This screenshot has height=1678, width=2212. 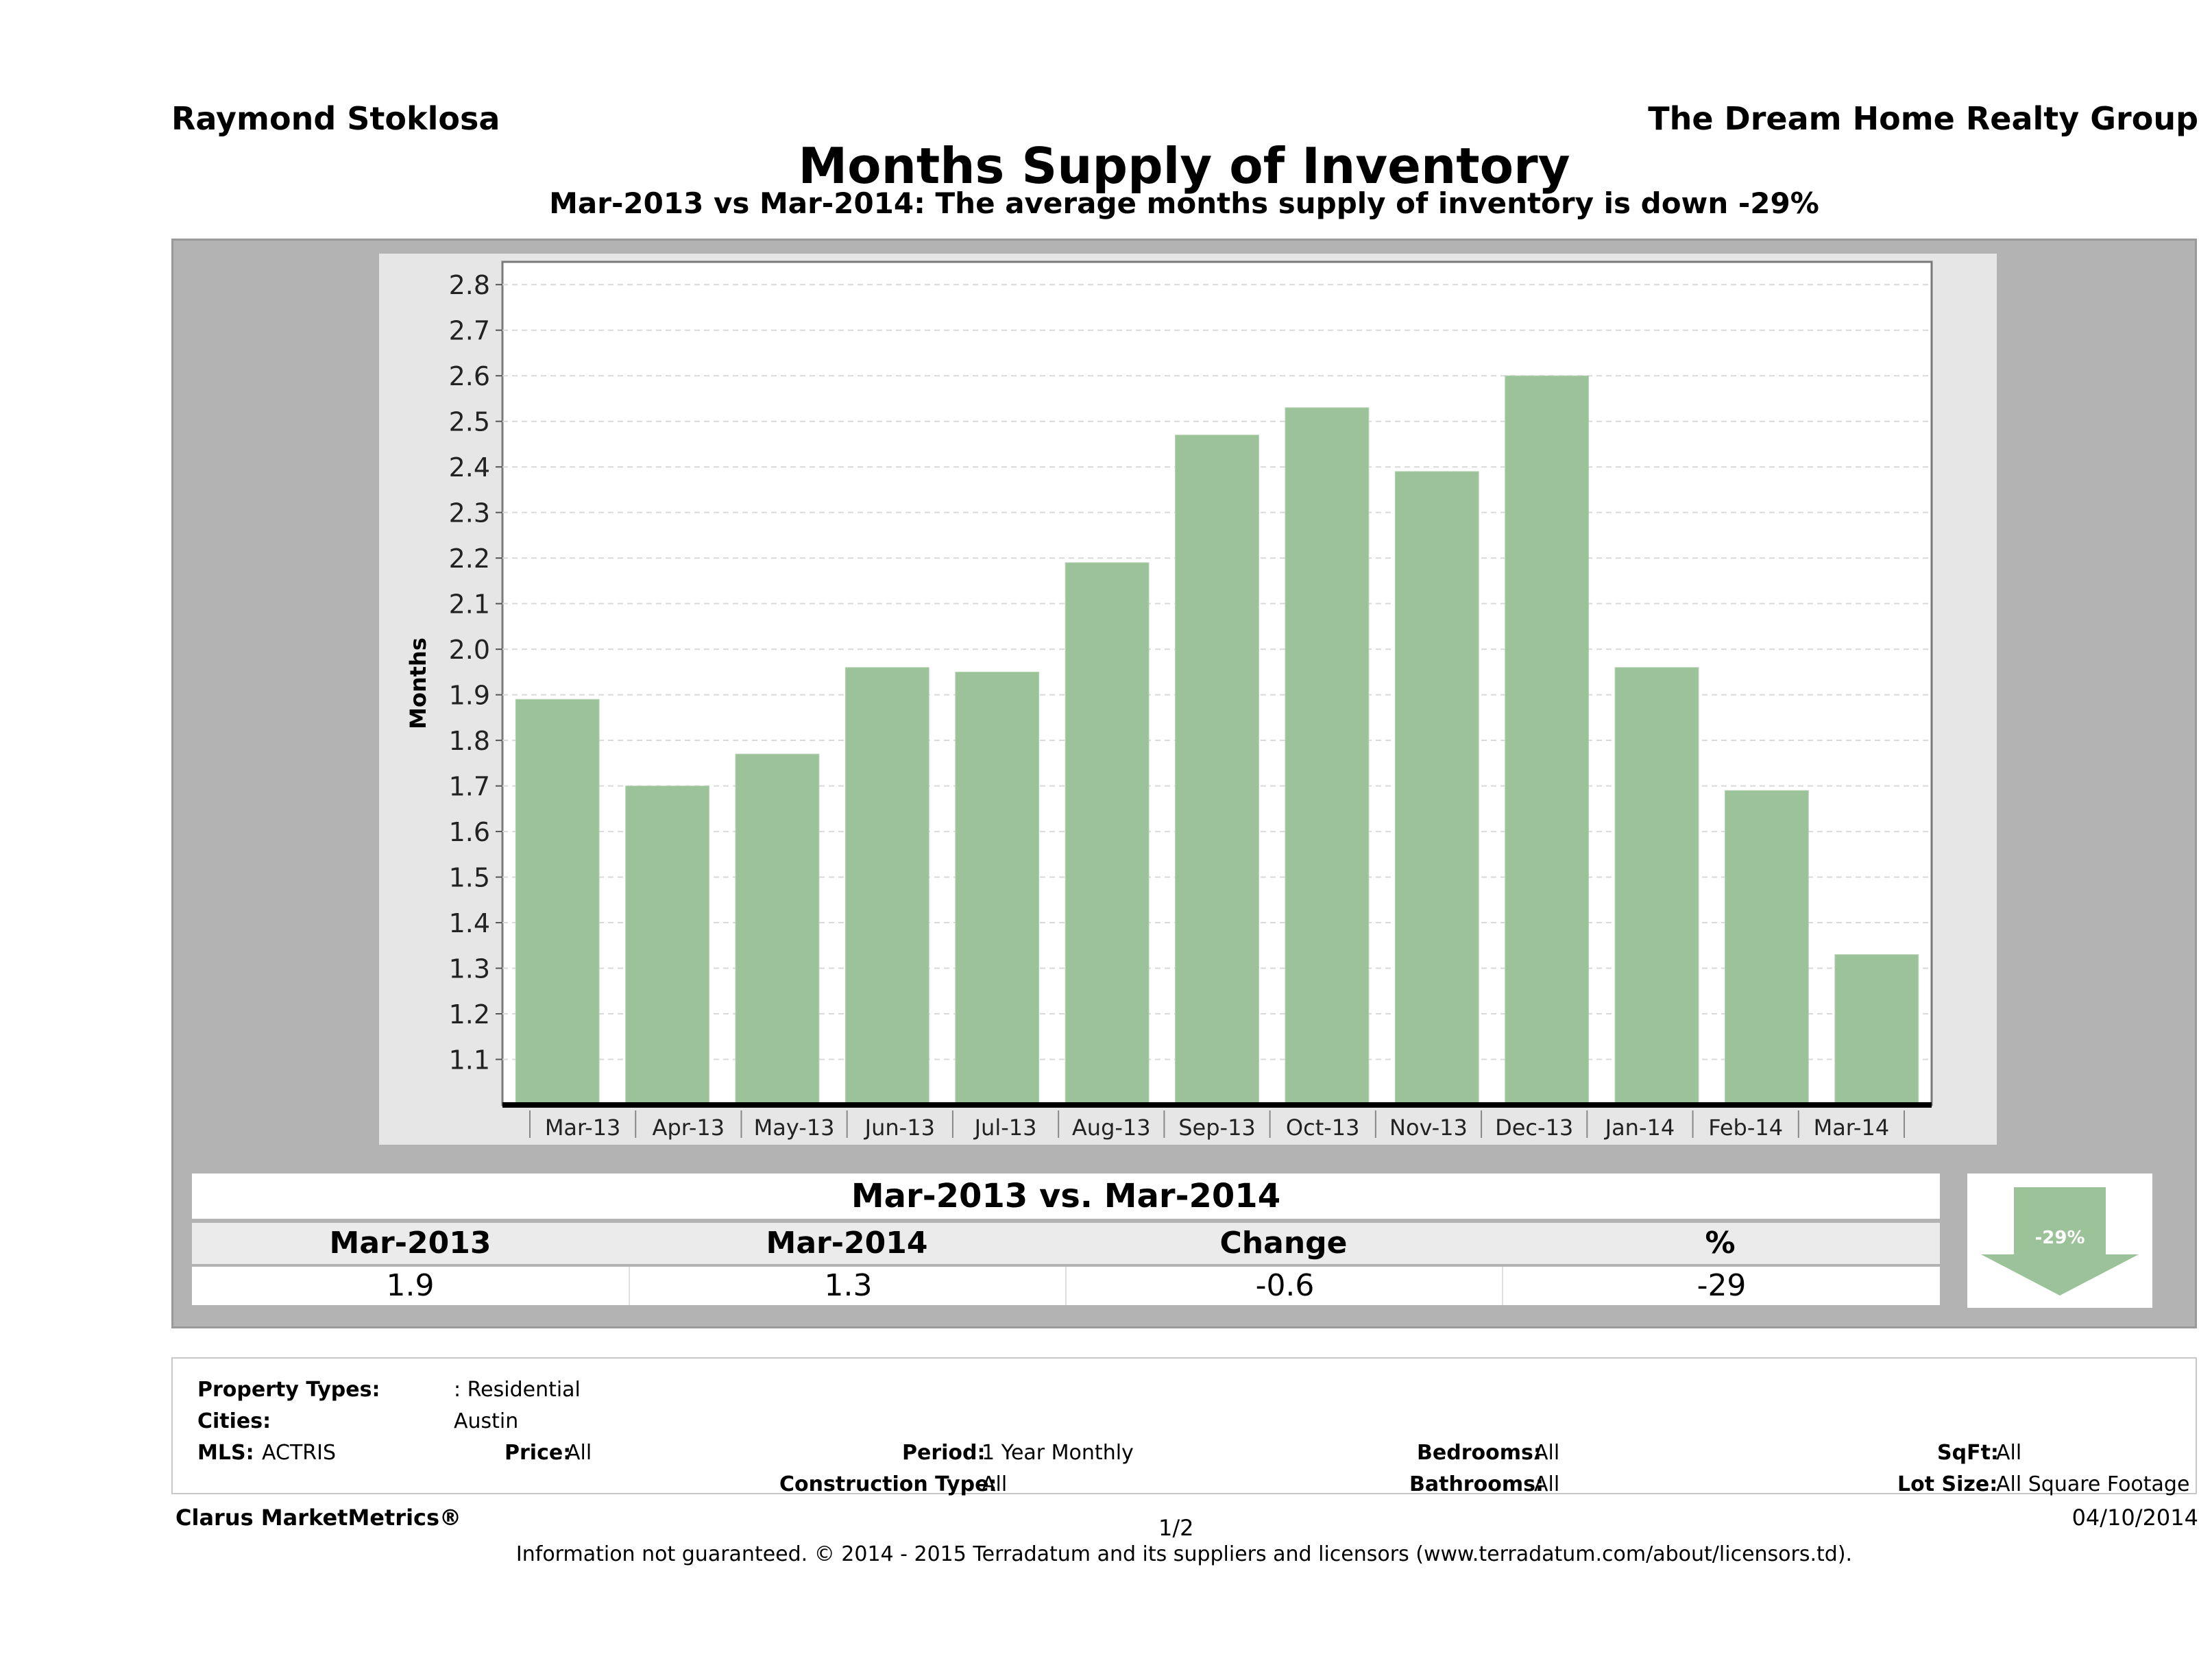 I want to click on x-tick-label: Sep-13, so click(x=1217, y=1128).